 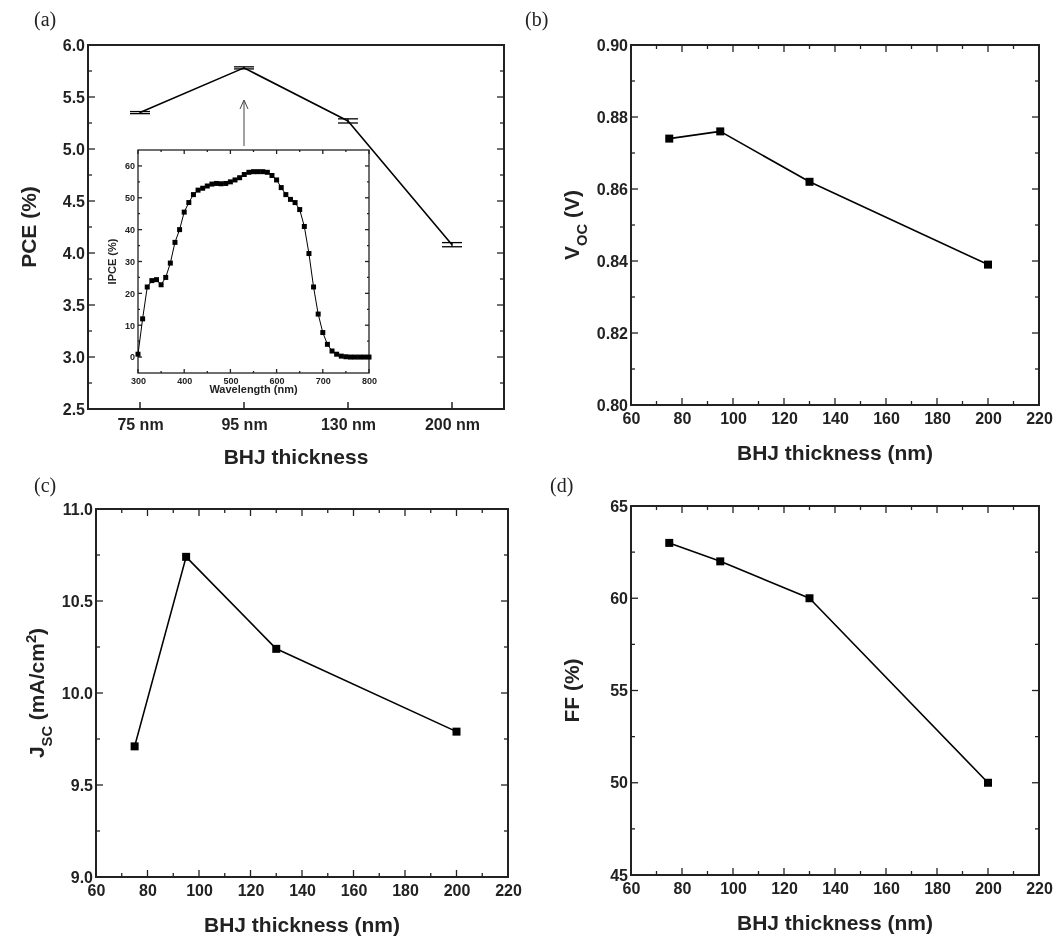 I want to click on x-tick-label: 600, so click(x=277, y=380).